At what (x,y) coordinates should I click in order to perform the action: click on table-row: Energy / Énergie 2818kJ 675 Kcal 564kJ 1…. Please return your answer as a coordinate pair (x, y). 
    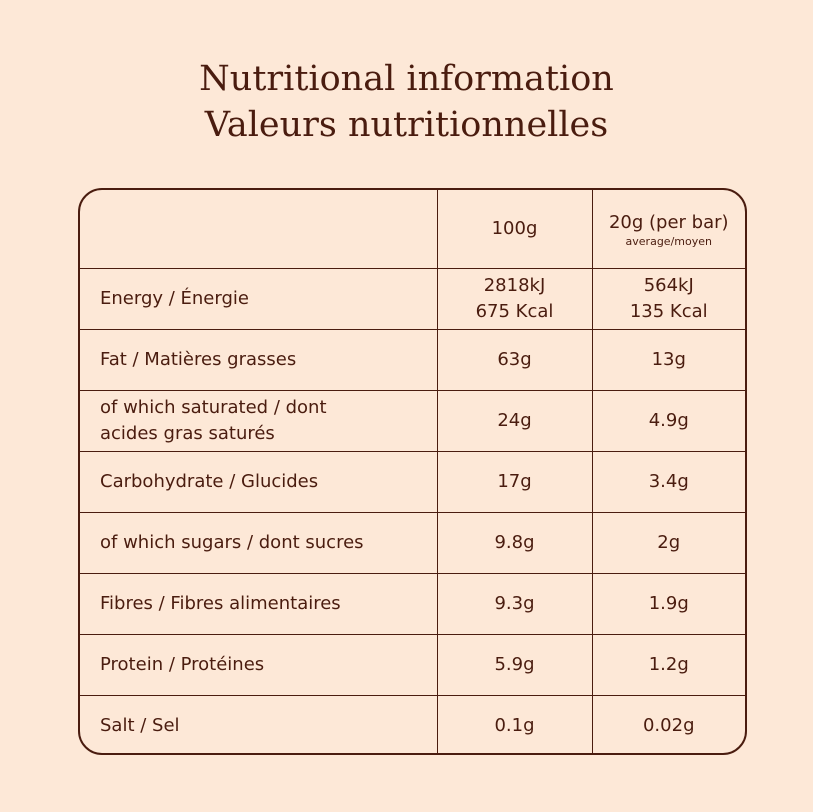
    Looking at the image, I should click on (412, 299).